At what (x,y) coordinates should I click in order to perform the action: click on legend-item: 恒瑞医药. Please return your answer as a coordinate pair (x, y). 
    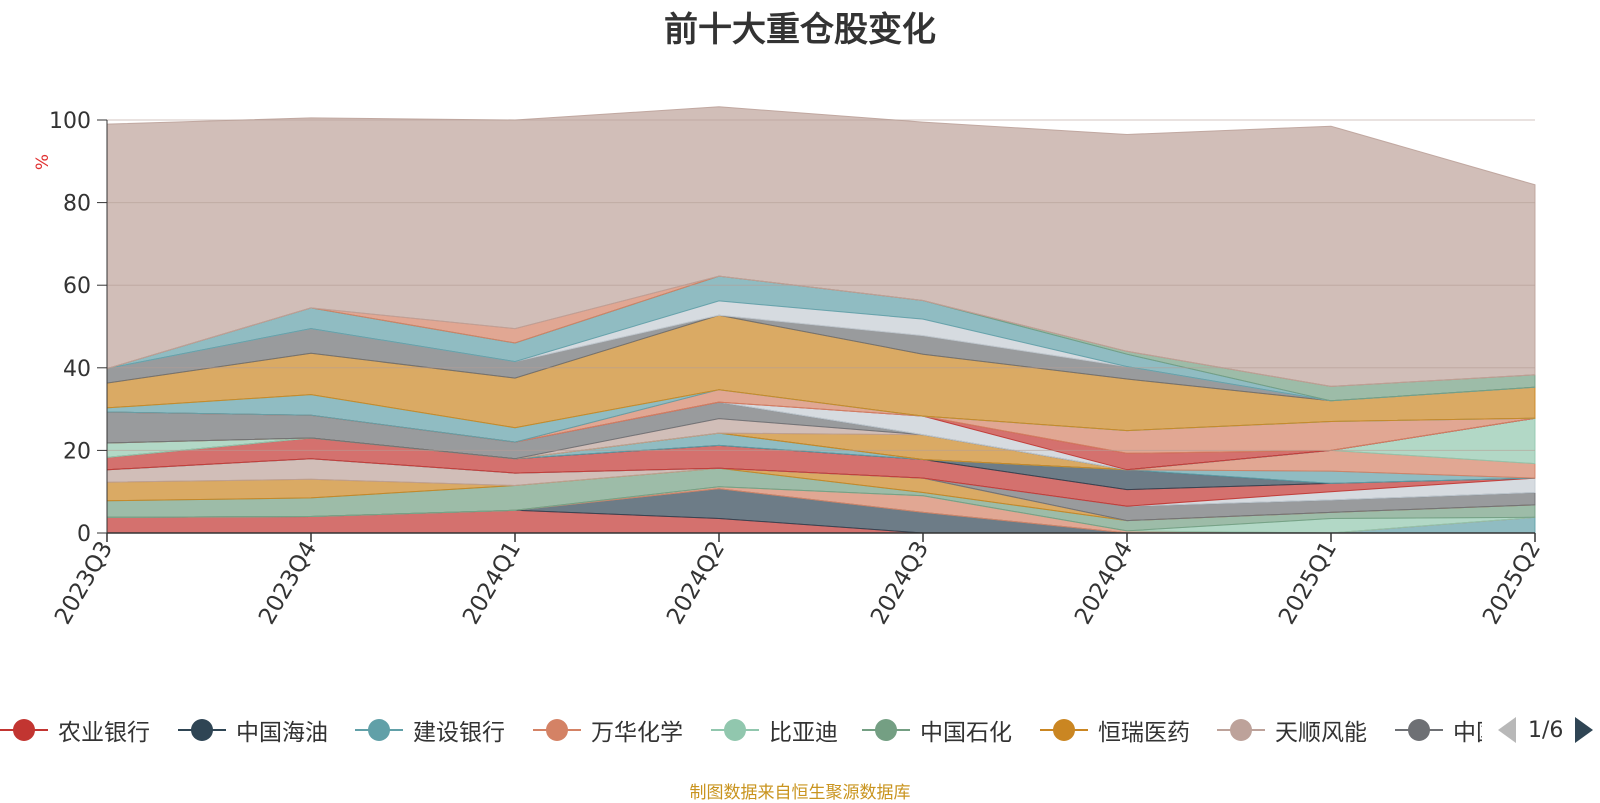
    Looking at the image, I should click on (1115, 730).